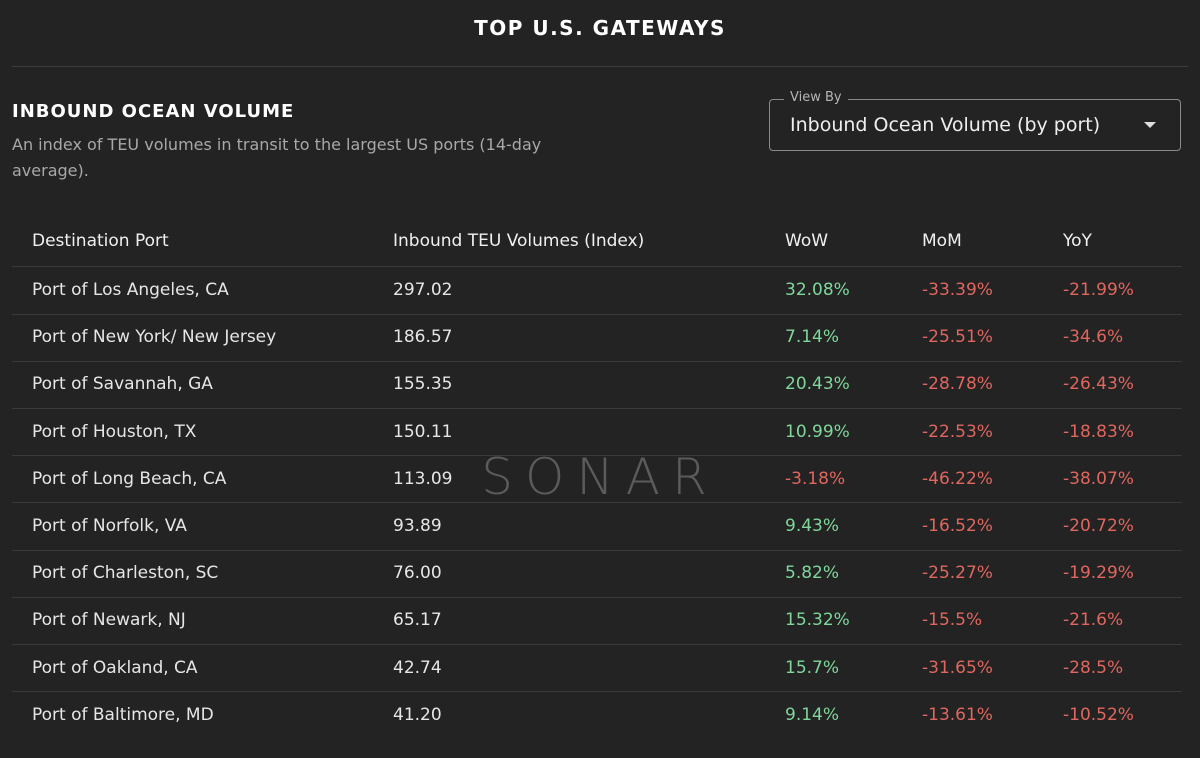 This screenshot has height=758, width=1200. What do you see at coordinates (417, 573) in the screenshot?
I see `table-cell: 76.00` at bounding box center [417, 573].